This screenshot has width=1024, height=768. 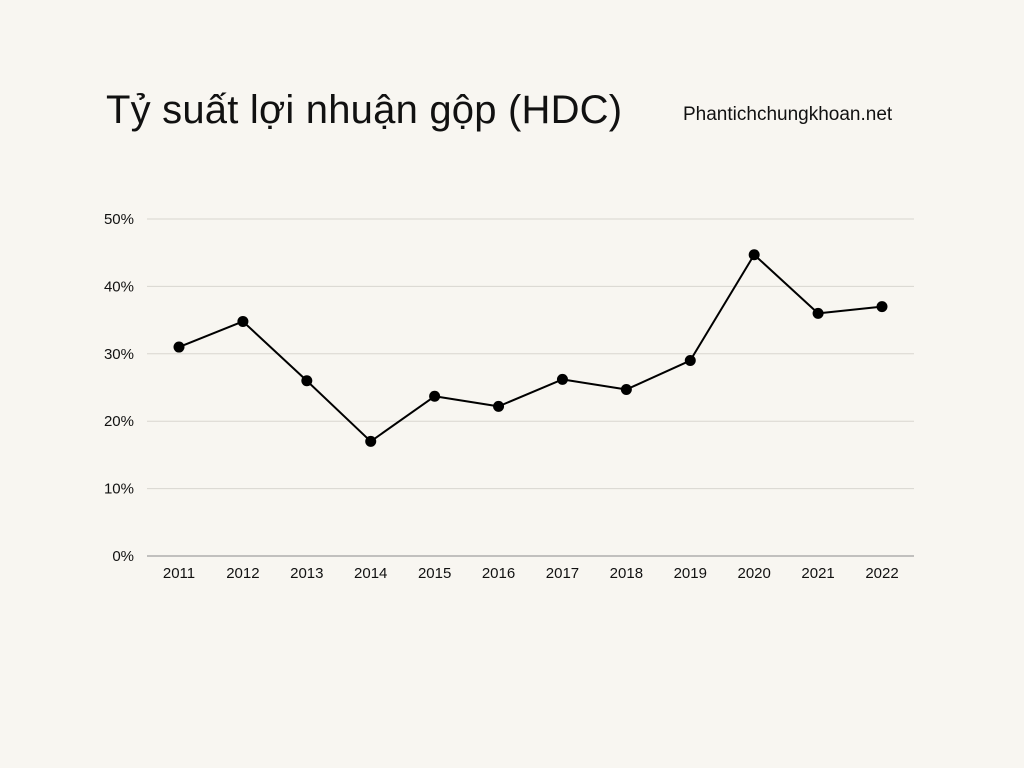 I want to click on source-label: Phantichchungkhoan.net, so click(x=788, y=114).